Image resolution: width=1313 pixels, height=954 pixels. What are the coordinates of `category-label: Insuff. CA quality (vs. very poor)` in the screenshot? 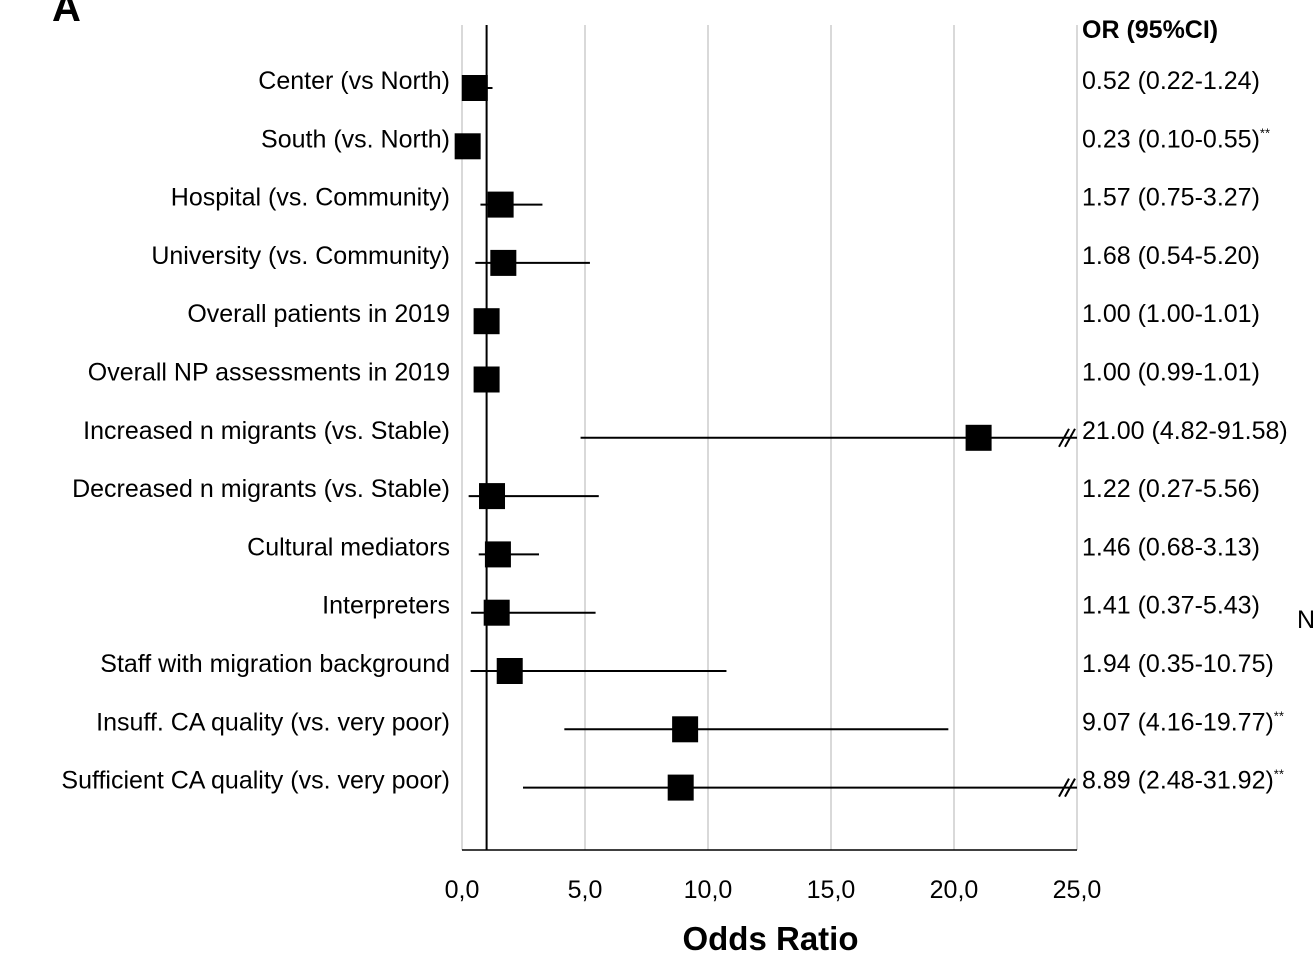 It's located at (273, 722).